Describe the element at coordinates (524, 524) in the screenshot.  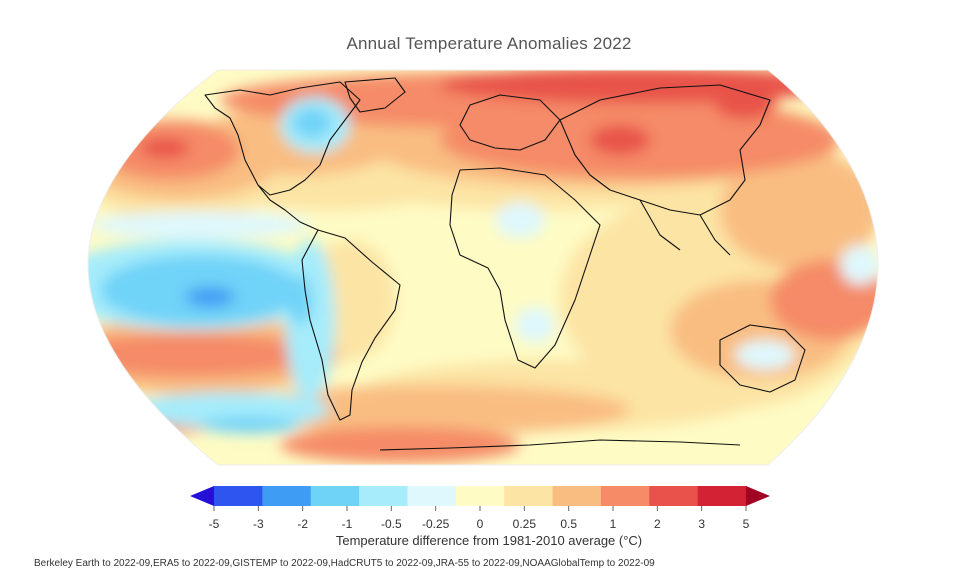
I see `legend-tick-label: 0.25` at that location.